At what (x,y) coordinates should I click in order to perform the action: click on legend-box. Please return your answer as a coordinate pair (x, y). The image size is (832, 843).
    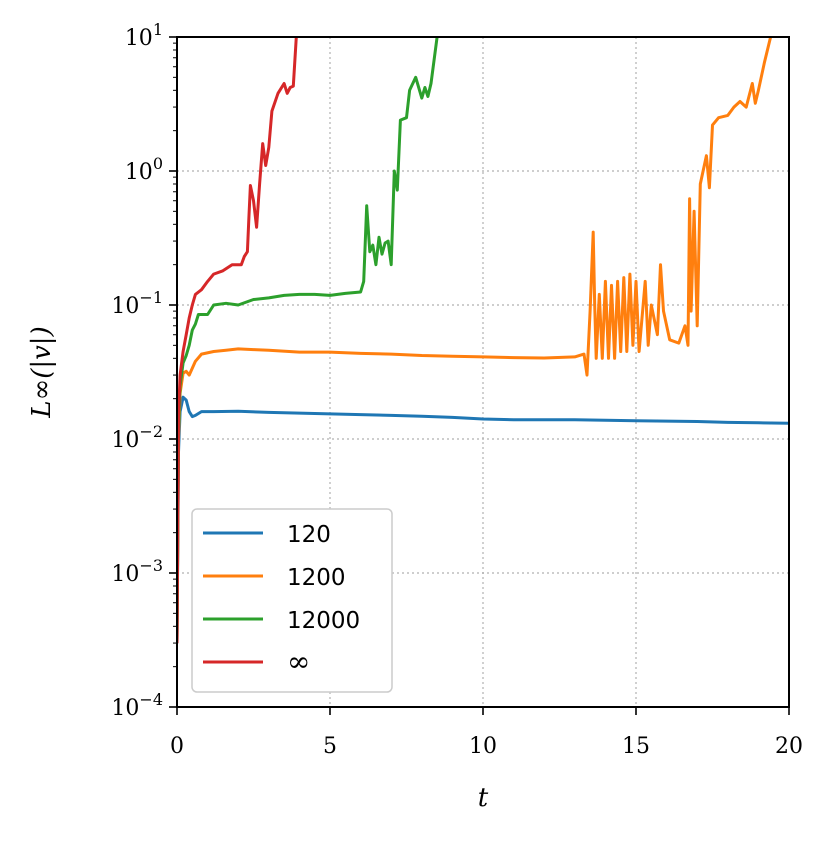
    Looking at the image, I should click on (292, 600).